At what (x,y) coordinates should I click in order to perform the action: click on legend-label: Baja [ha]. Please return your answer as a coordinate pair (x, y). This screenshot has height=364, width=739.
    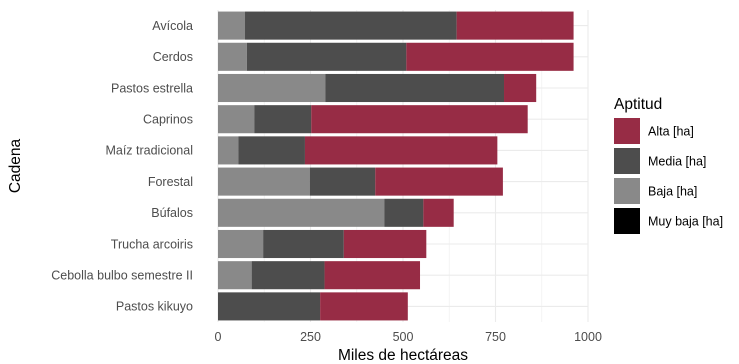
    Looking at the image, I should click on (672, 192).